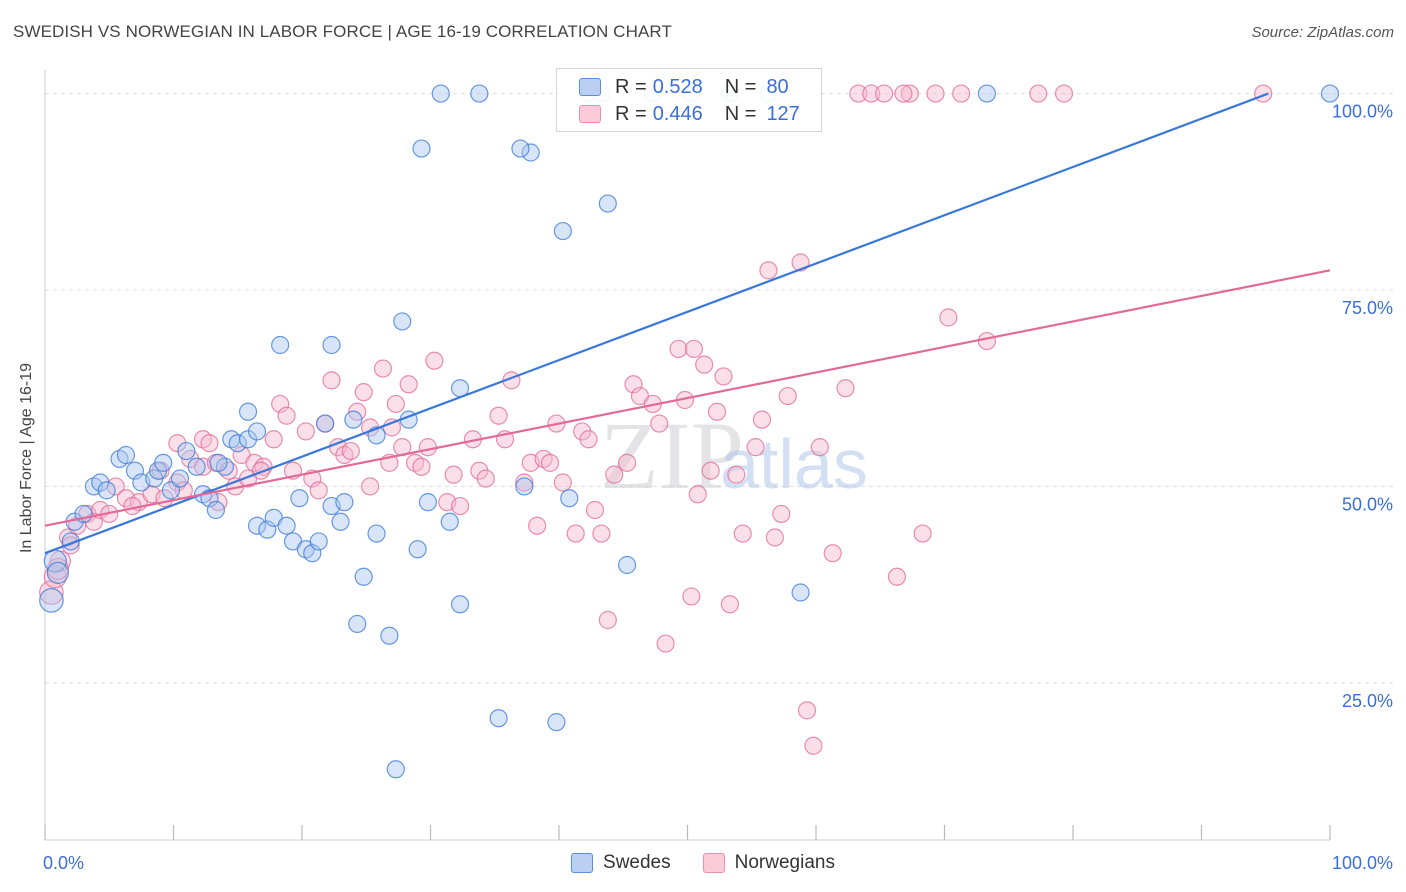  What do you see at coordinates (1362, 863) in the screenshot?
I see `x-tick-label: 100.0%` at bounding box center [1362, 863].